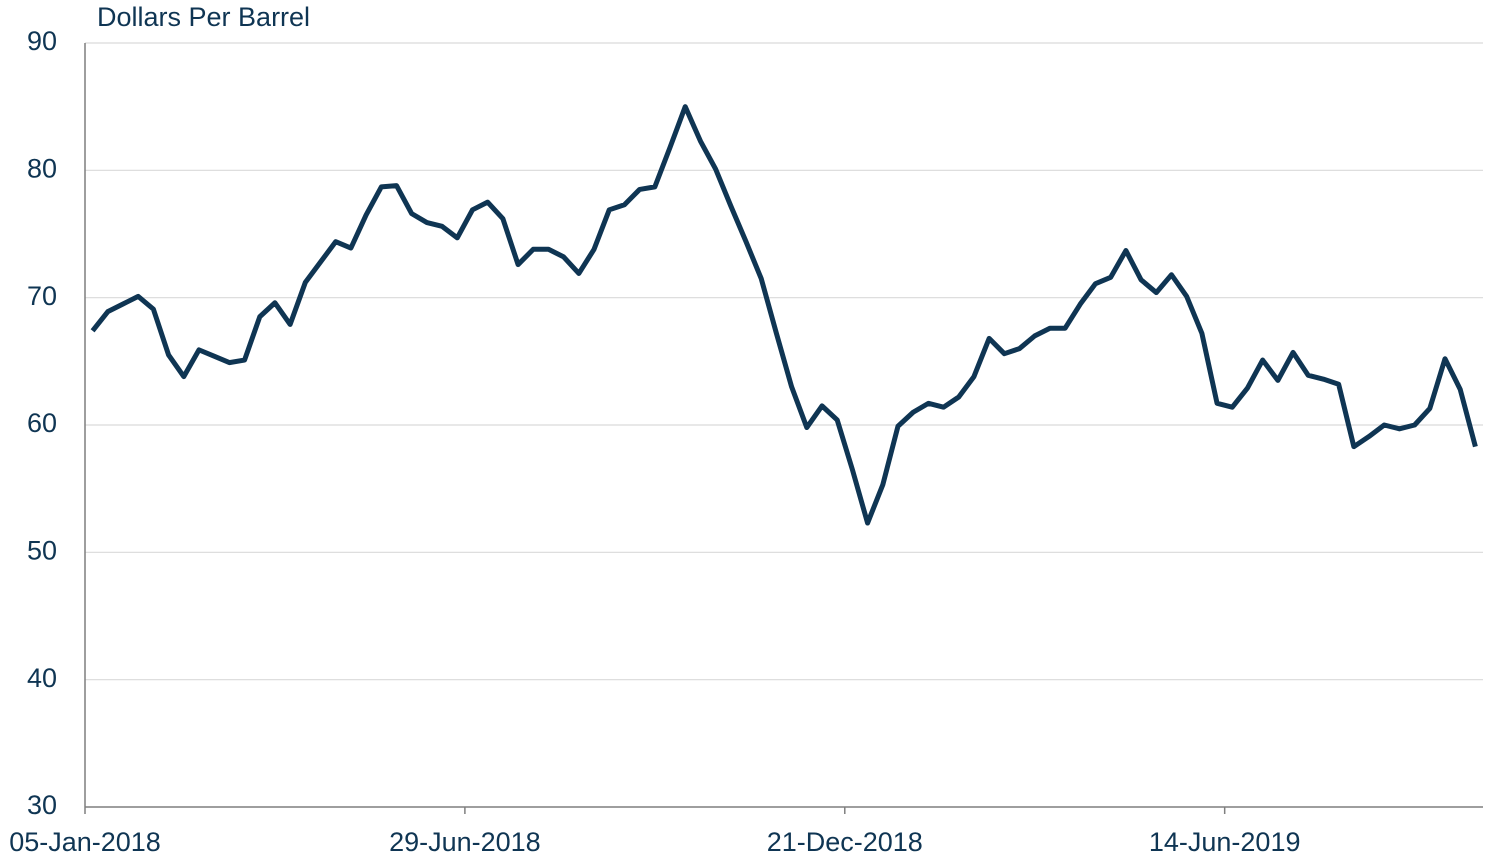 Image resolution: width=1485 pixels, height=866 pixels. Describe the element at coordinates (1225, 842) in the screenshot. I see `x-tick-label: 14-Jun-2019` at that location.